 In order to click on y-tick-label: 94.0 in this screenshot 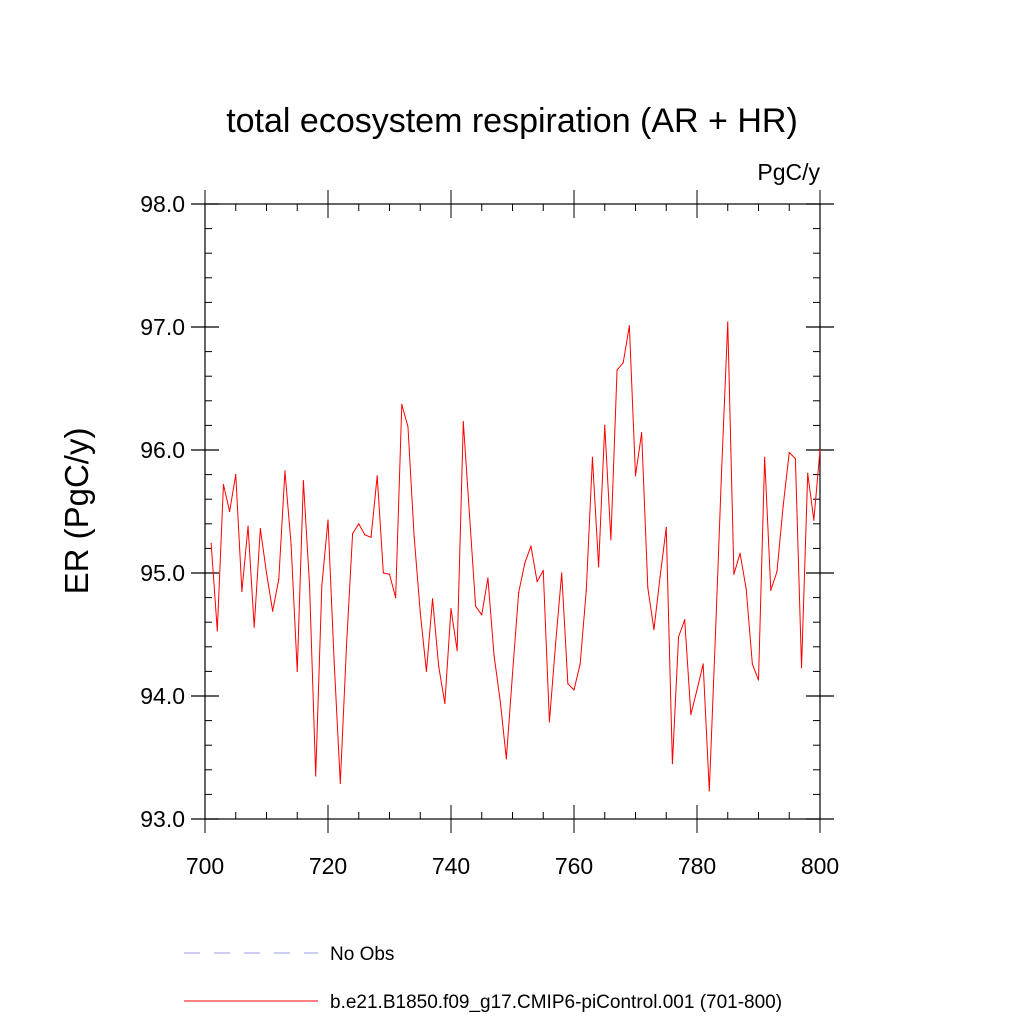, I will do `click(162, 696)`.